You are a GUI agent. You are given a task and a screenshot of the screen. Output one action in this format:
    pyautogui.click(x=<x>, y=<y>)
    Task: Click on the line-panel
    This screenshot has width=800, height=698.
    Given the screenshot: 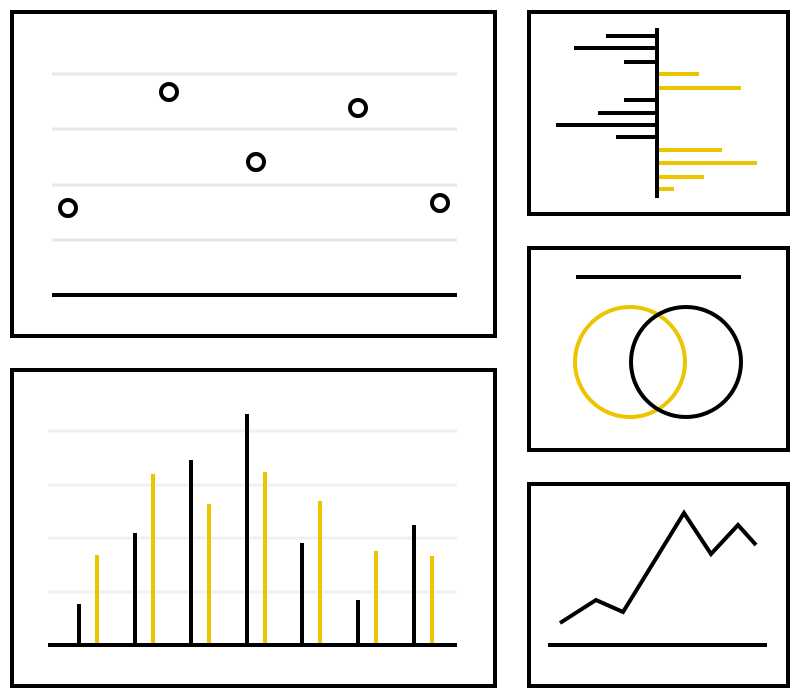 What is the action you would take?
    pyautogui.click(x=658, y=585)
    